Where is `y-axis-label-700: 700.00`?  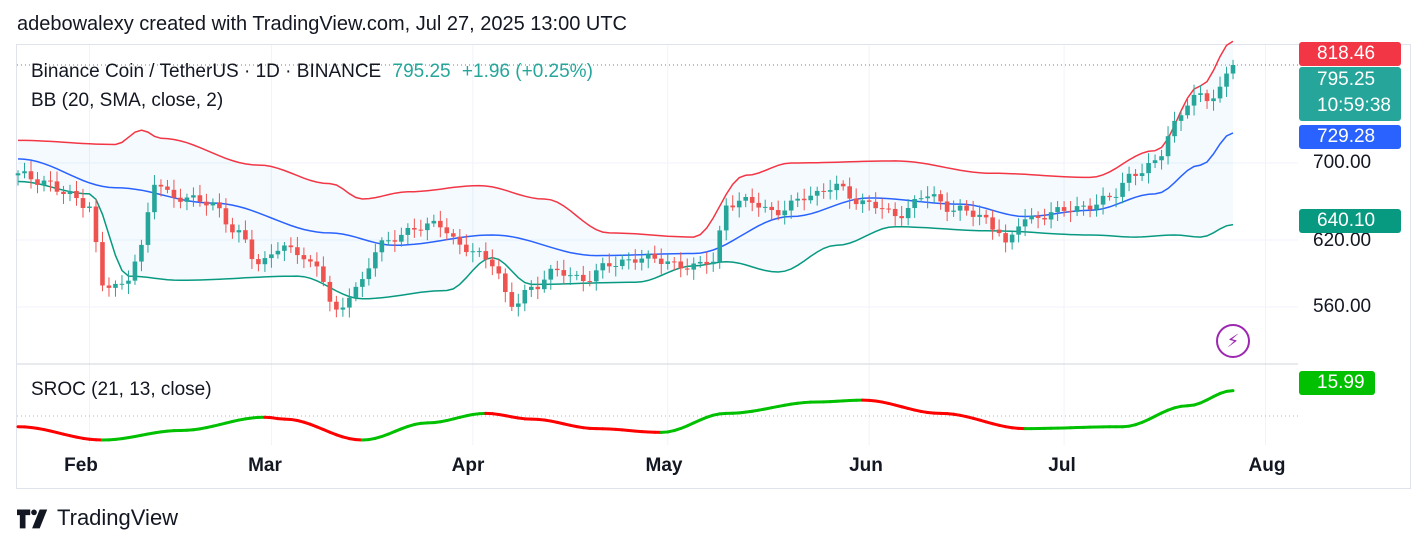 y-axis-label-700: 700.00 is located at coordinates (1342, 162).